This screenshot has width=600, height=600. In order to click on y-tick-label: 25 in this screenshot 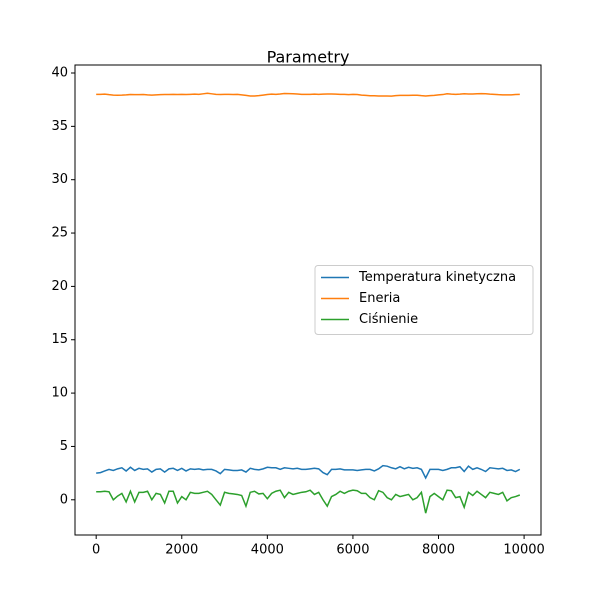, I will do `click(59, 233)`.